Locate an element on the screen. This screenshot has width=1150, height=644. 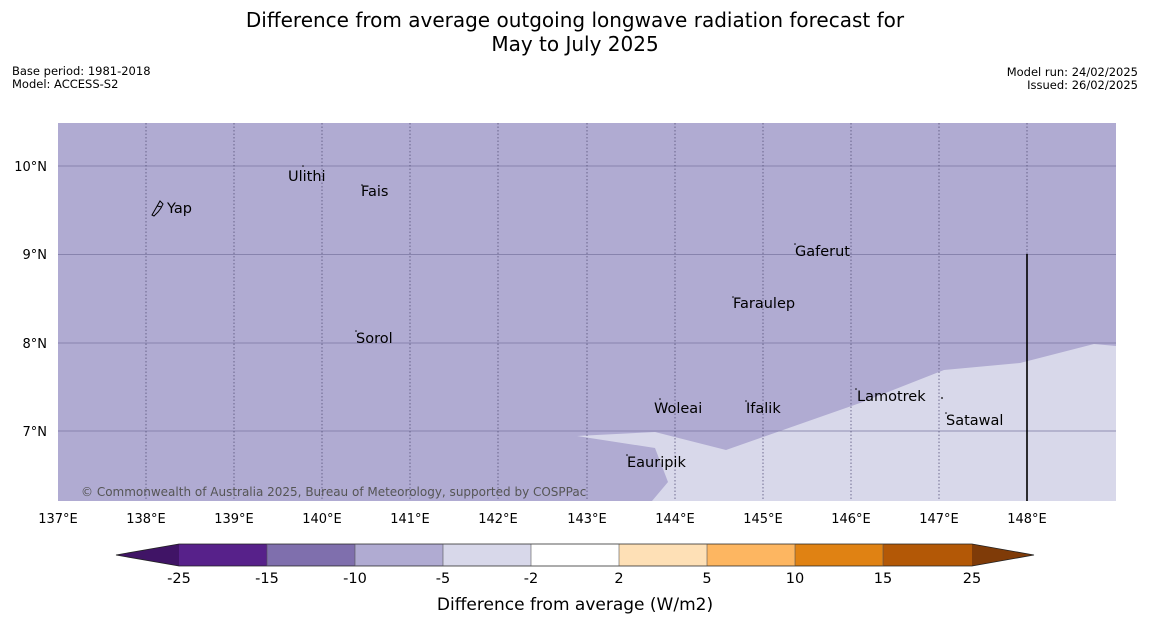
place-label-sorol: Sorol is located at coordinates (374, 339).